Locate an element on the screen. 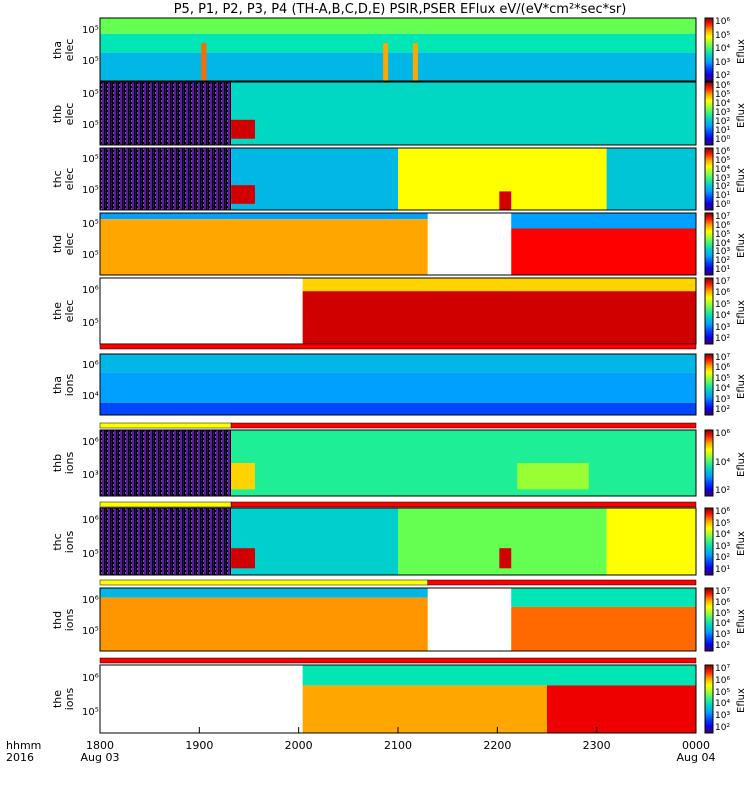 This screenshot has height=800, width=750. panel-ylabel: thc elec is located at coordinates (63, 179).